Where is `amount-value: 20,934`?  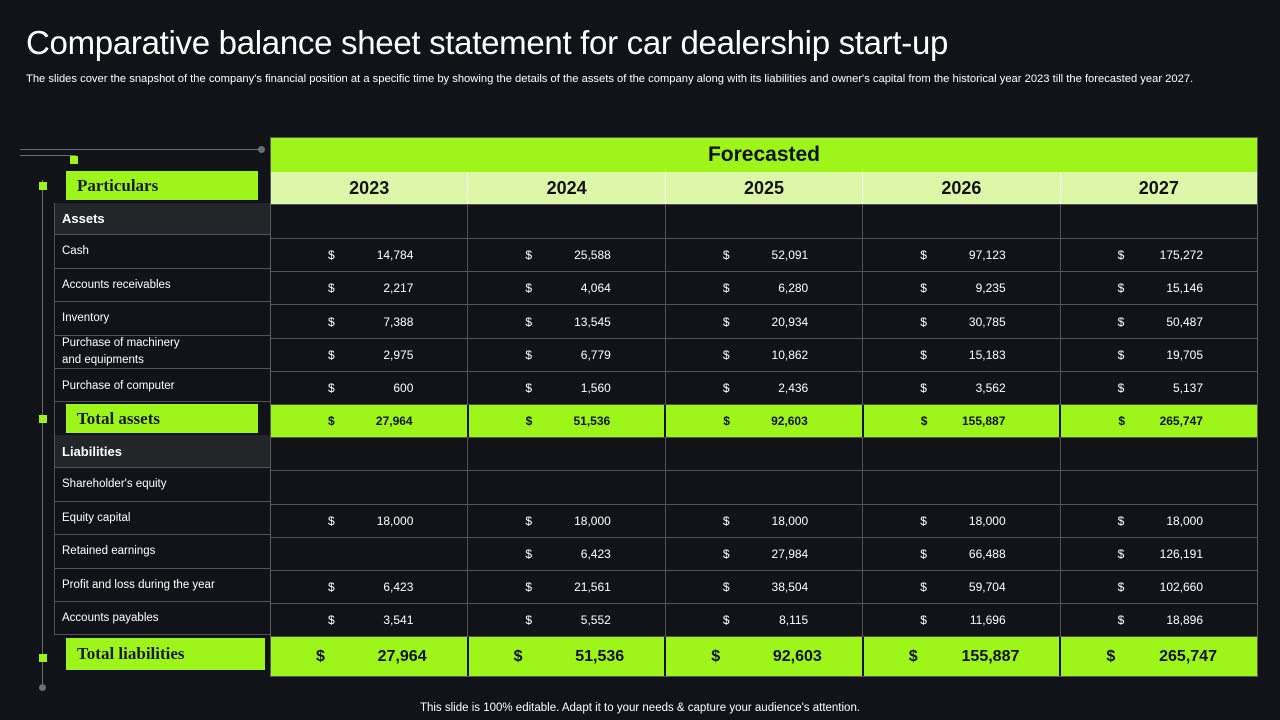
amount-value: 20,934 is located at coordinates (790, 321).